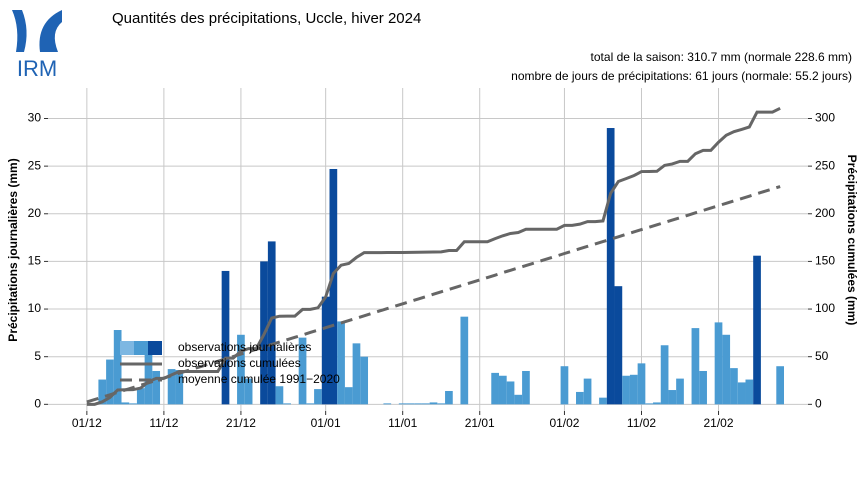 The width and height of the screenshot is (859, 502). Describe the element at coordinates (825, 165) in the screenshot. I see `y2-tick-label: 250` at that location.